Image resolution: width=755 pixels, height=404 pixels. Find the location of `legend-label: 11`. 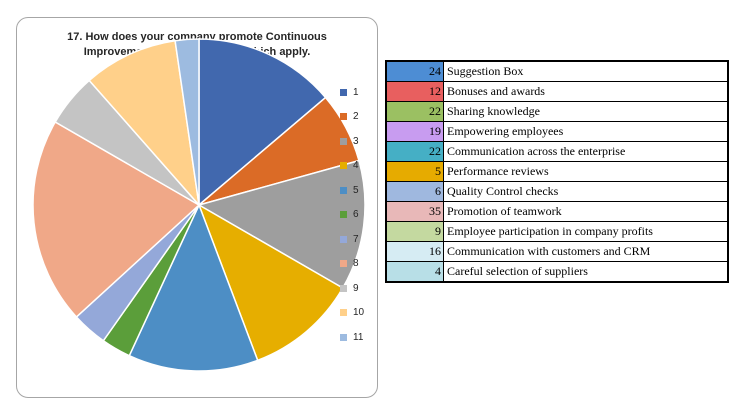

legend-label: 11 is located at coordinates (358, 337).